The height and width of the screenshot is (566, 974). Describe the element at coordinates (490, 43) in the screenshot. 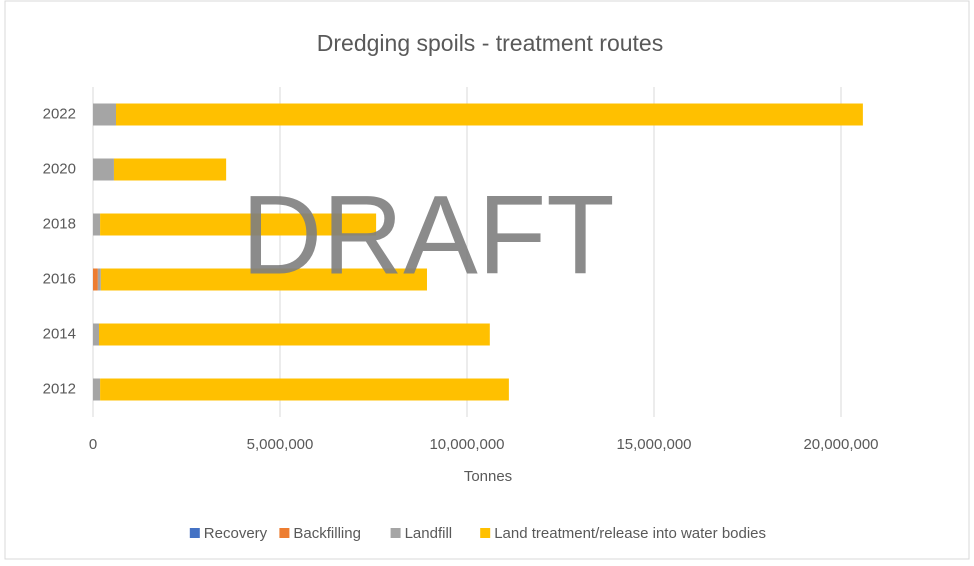

I see `chart-title: Dredging spoils - treatment routes` at that location.